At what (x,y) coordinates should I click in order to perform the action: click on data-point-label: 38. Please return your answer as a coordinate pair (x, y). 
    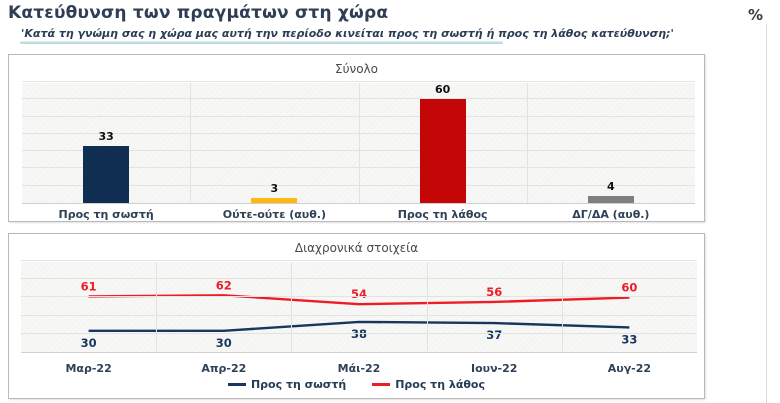
    Looking at the image, I should click on (359, 334).